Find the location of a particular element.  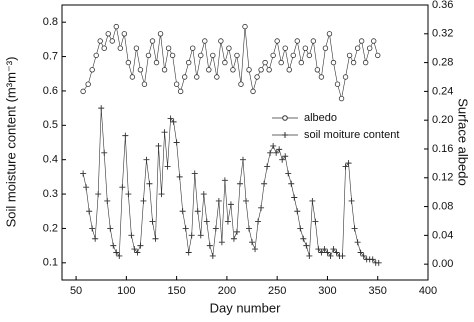

x-tick-label: 50 is located at coordinates (76, 291).